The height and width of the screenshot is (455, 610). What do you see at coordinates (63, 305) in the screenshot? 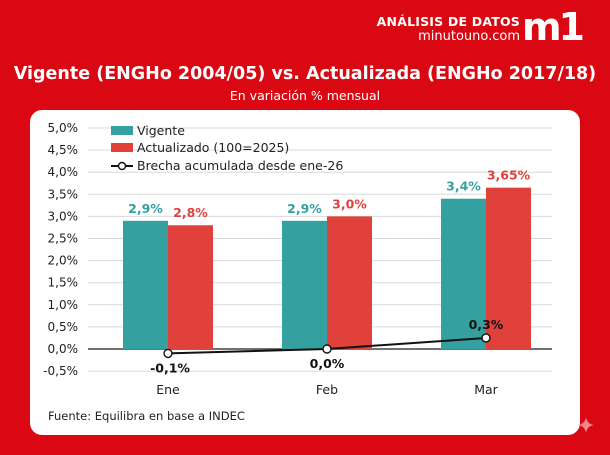
I see `y-tick-label: 1,0%` at bounding box center [63, 305].